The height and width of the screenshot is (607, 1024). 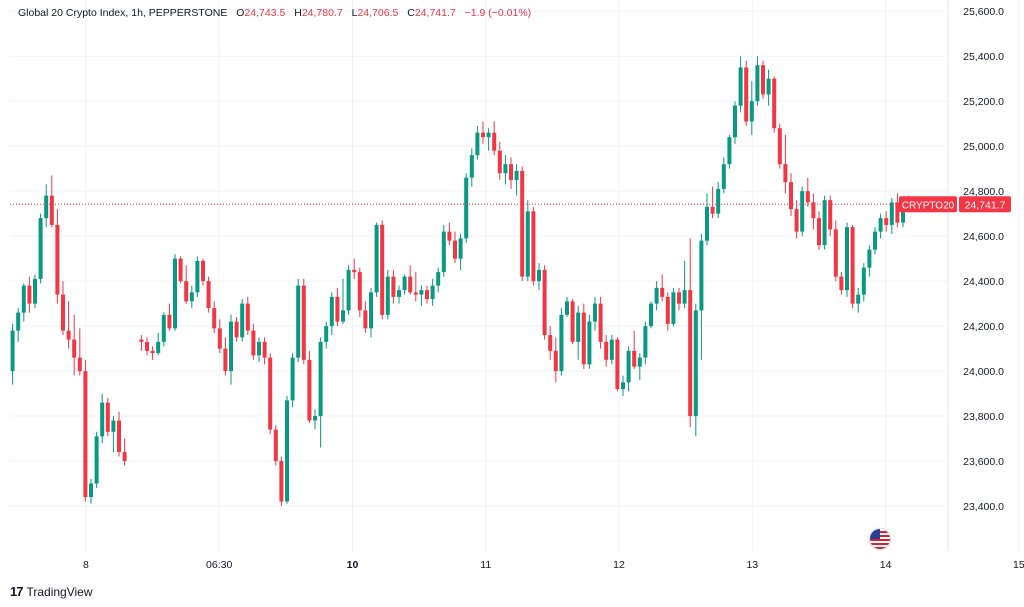 What do you see at coordinates (983, 237) in the screenshot?
I see `y-tick-label: 24,600.0` at bounding box center [983, 237].